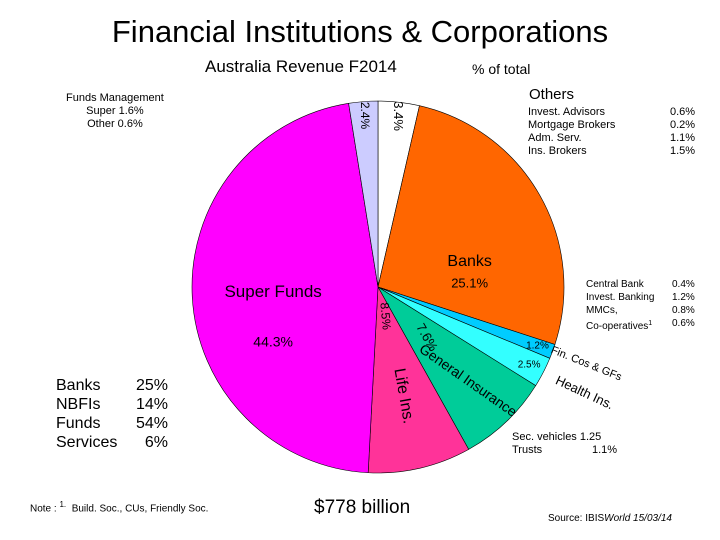  What do you see at coordinates (151, 423) in the screenshot?
I see `breakdown-value: 54%` at bounding box center [151, 423].